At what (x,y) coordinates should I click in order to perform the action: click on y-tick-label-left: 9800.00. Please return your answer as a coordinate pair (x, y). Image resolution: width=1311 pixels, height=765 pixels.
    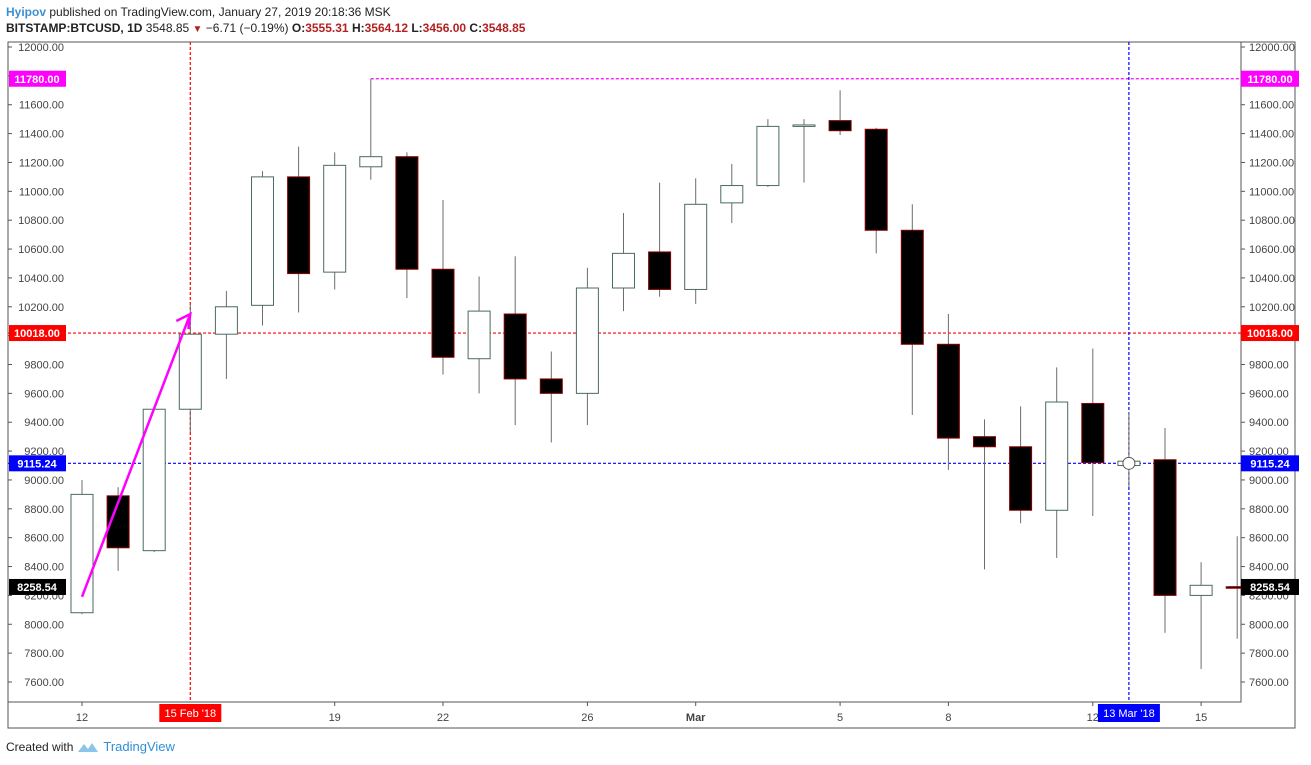
    Looking at the image, I should click on (44, 366).